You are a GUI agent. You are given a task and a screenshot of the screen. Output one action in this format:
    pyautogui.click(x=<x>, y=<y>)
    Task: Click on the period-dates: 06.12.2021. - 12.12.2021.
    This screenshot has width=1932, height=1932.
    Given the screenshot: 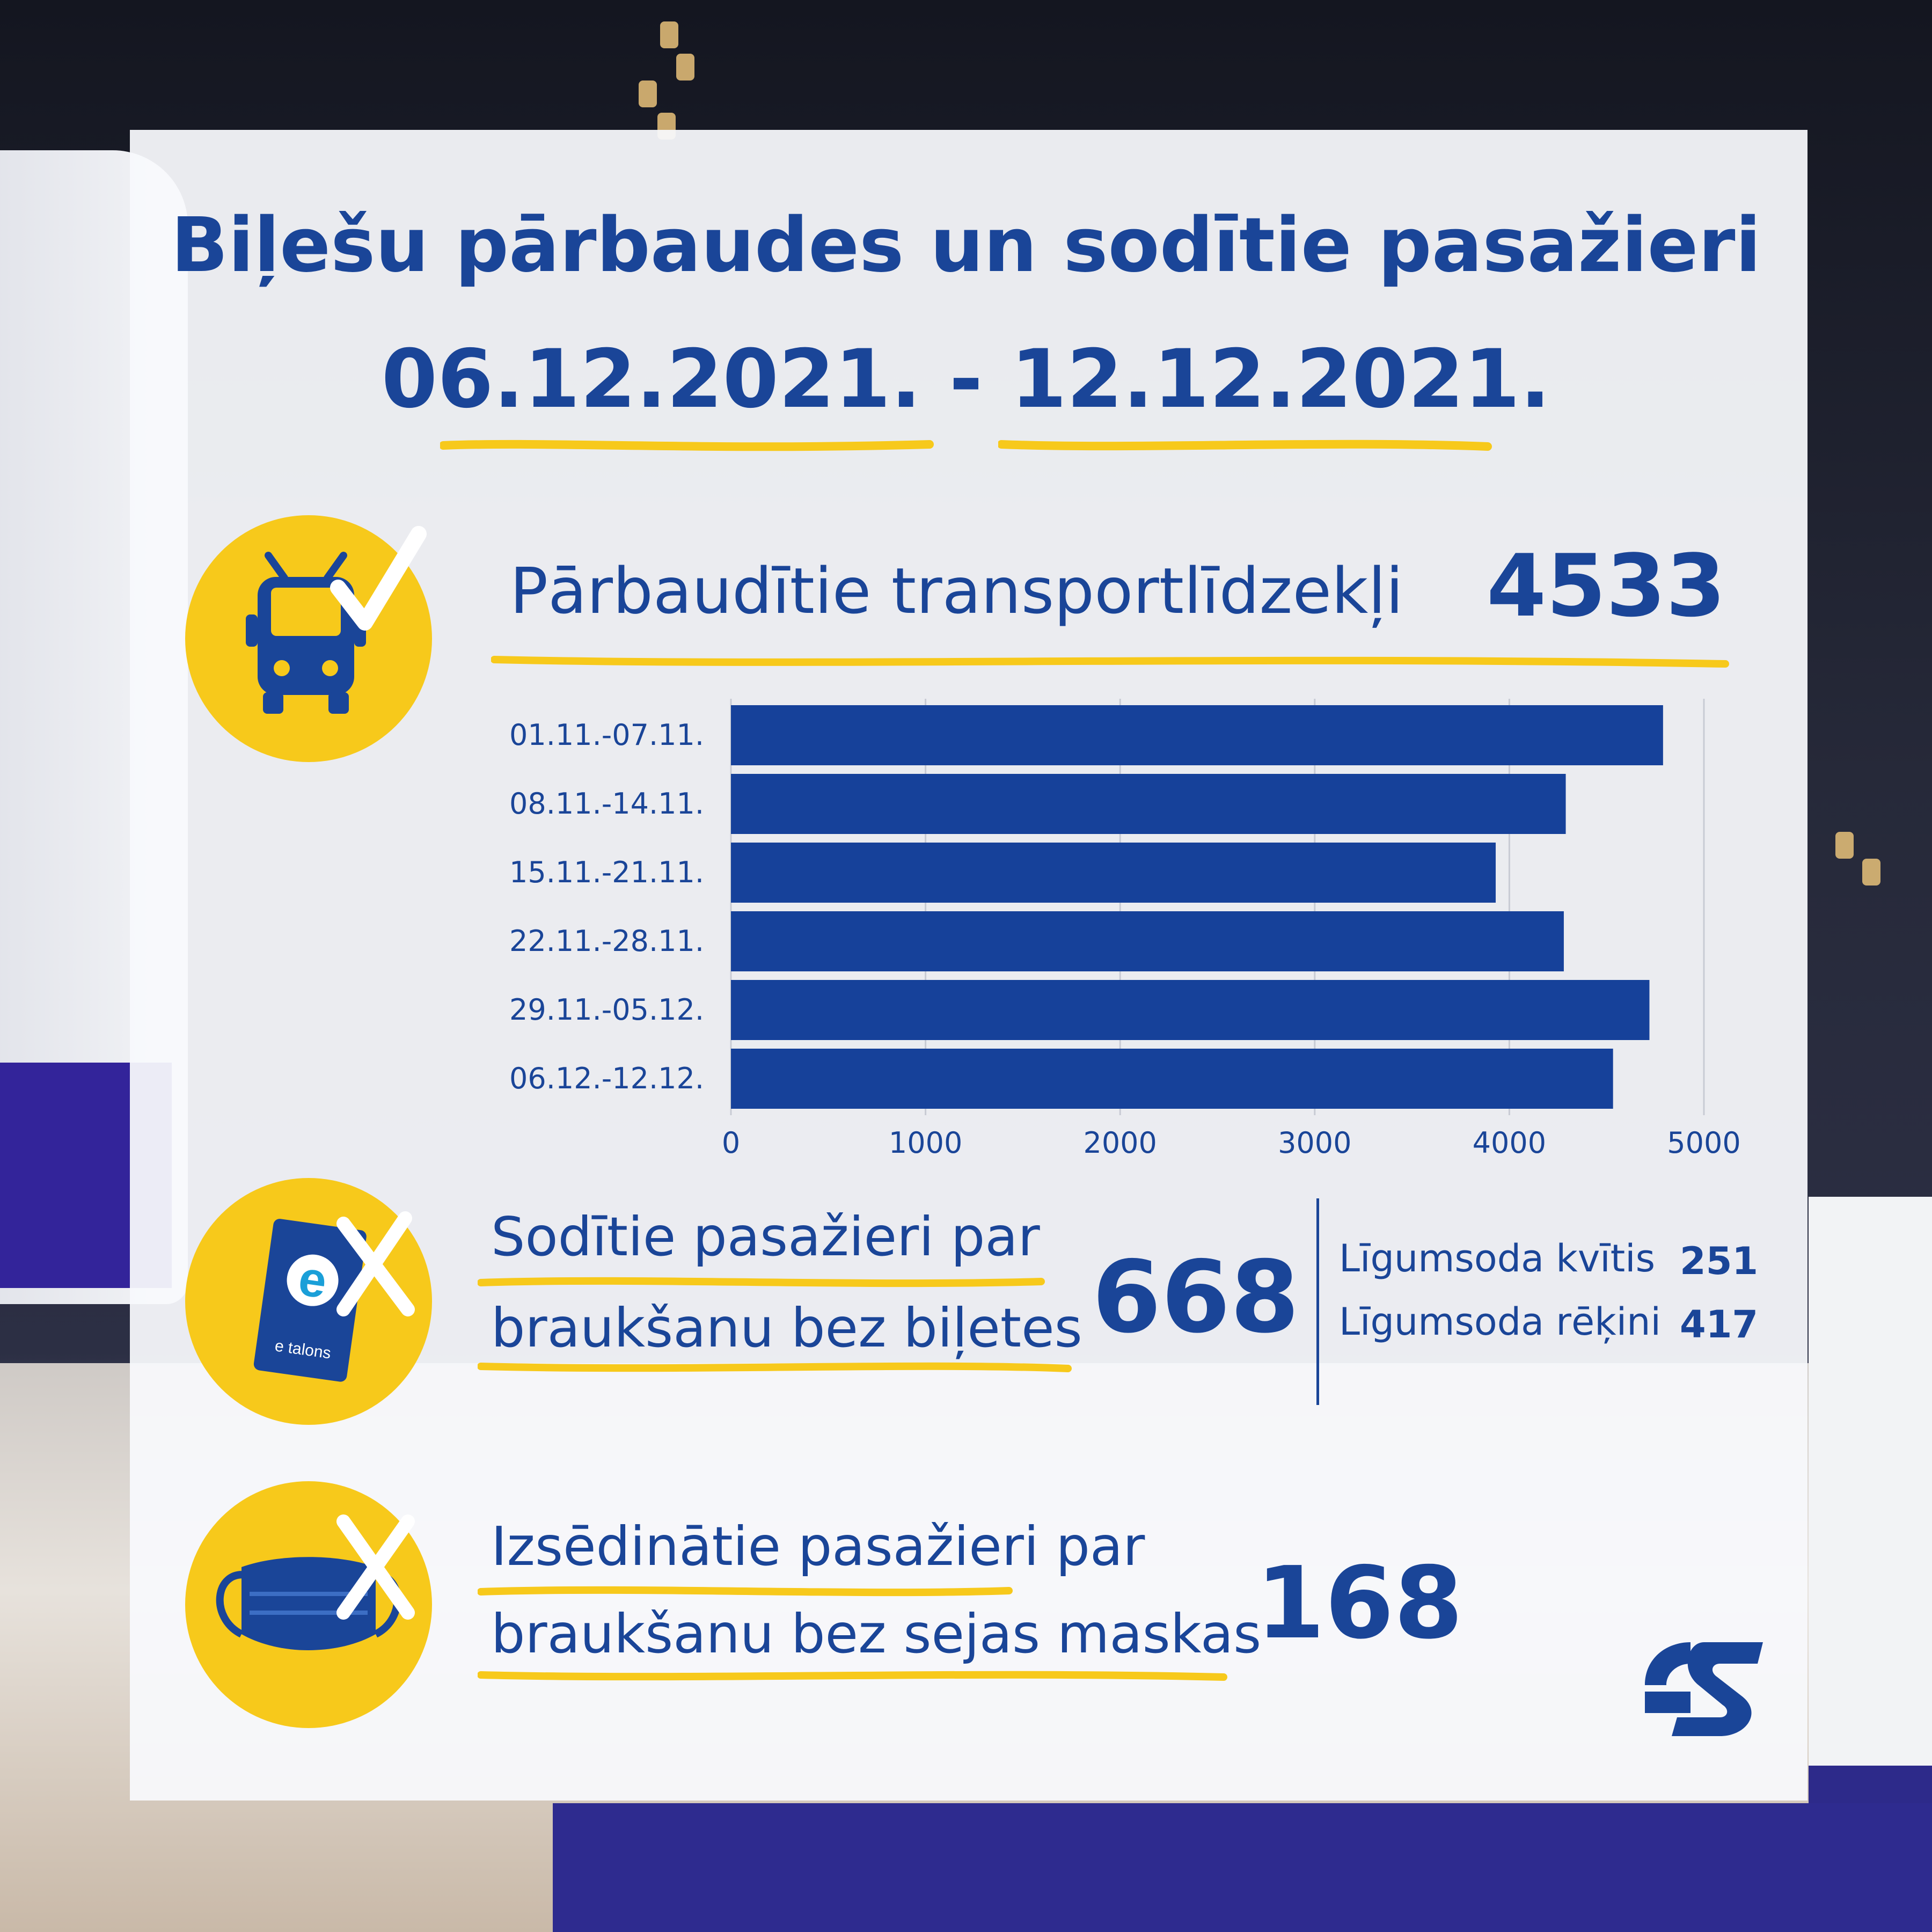 What is the action you would take?
    pyautogui.click(x=966, y=379)
    